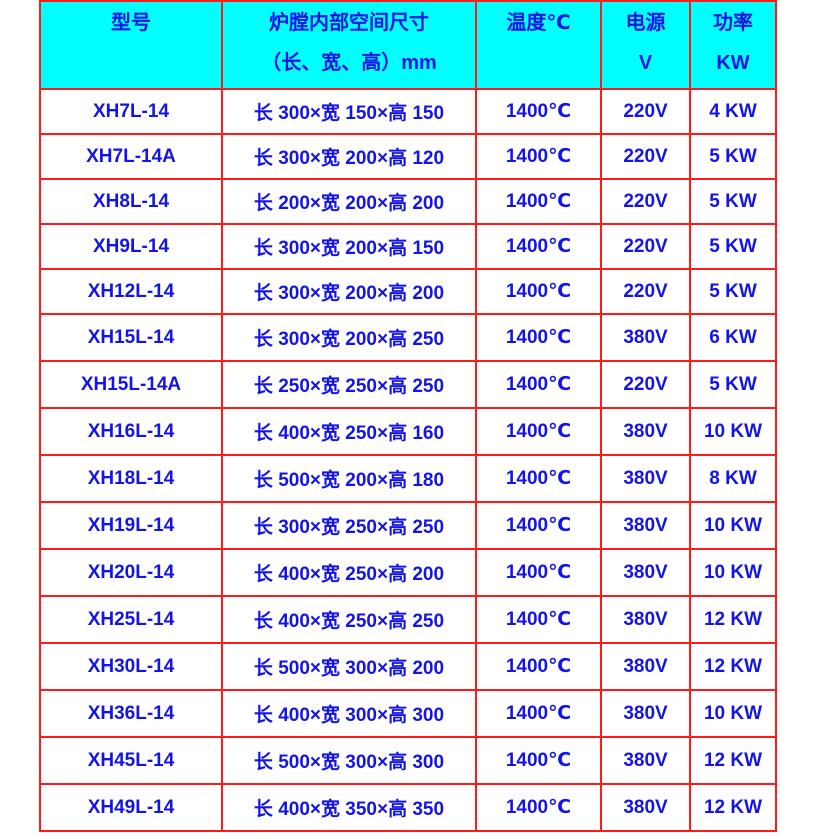 The width and height of the screenshot is (816, 839). What do you see at coordinates (349, 478) in the screenshot?
I see `dimensions-cell: 长 500×宽 200×高 180` at bounding box center [349, 478].